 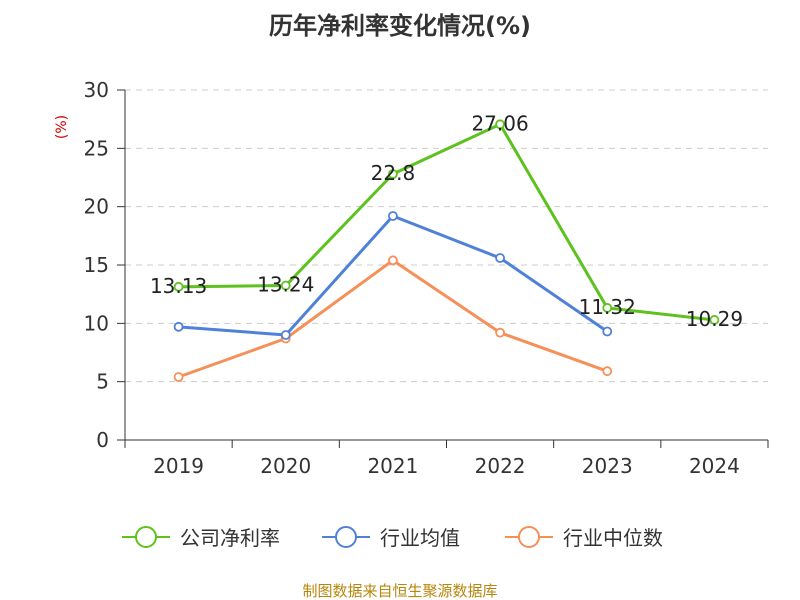 I want to click on y-tick-label: 15, so click(x=96, y=265).